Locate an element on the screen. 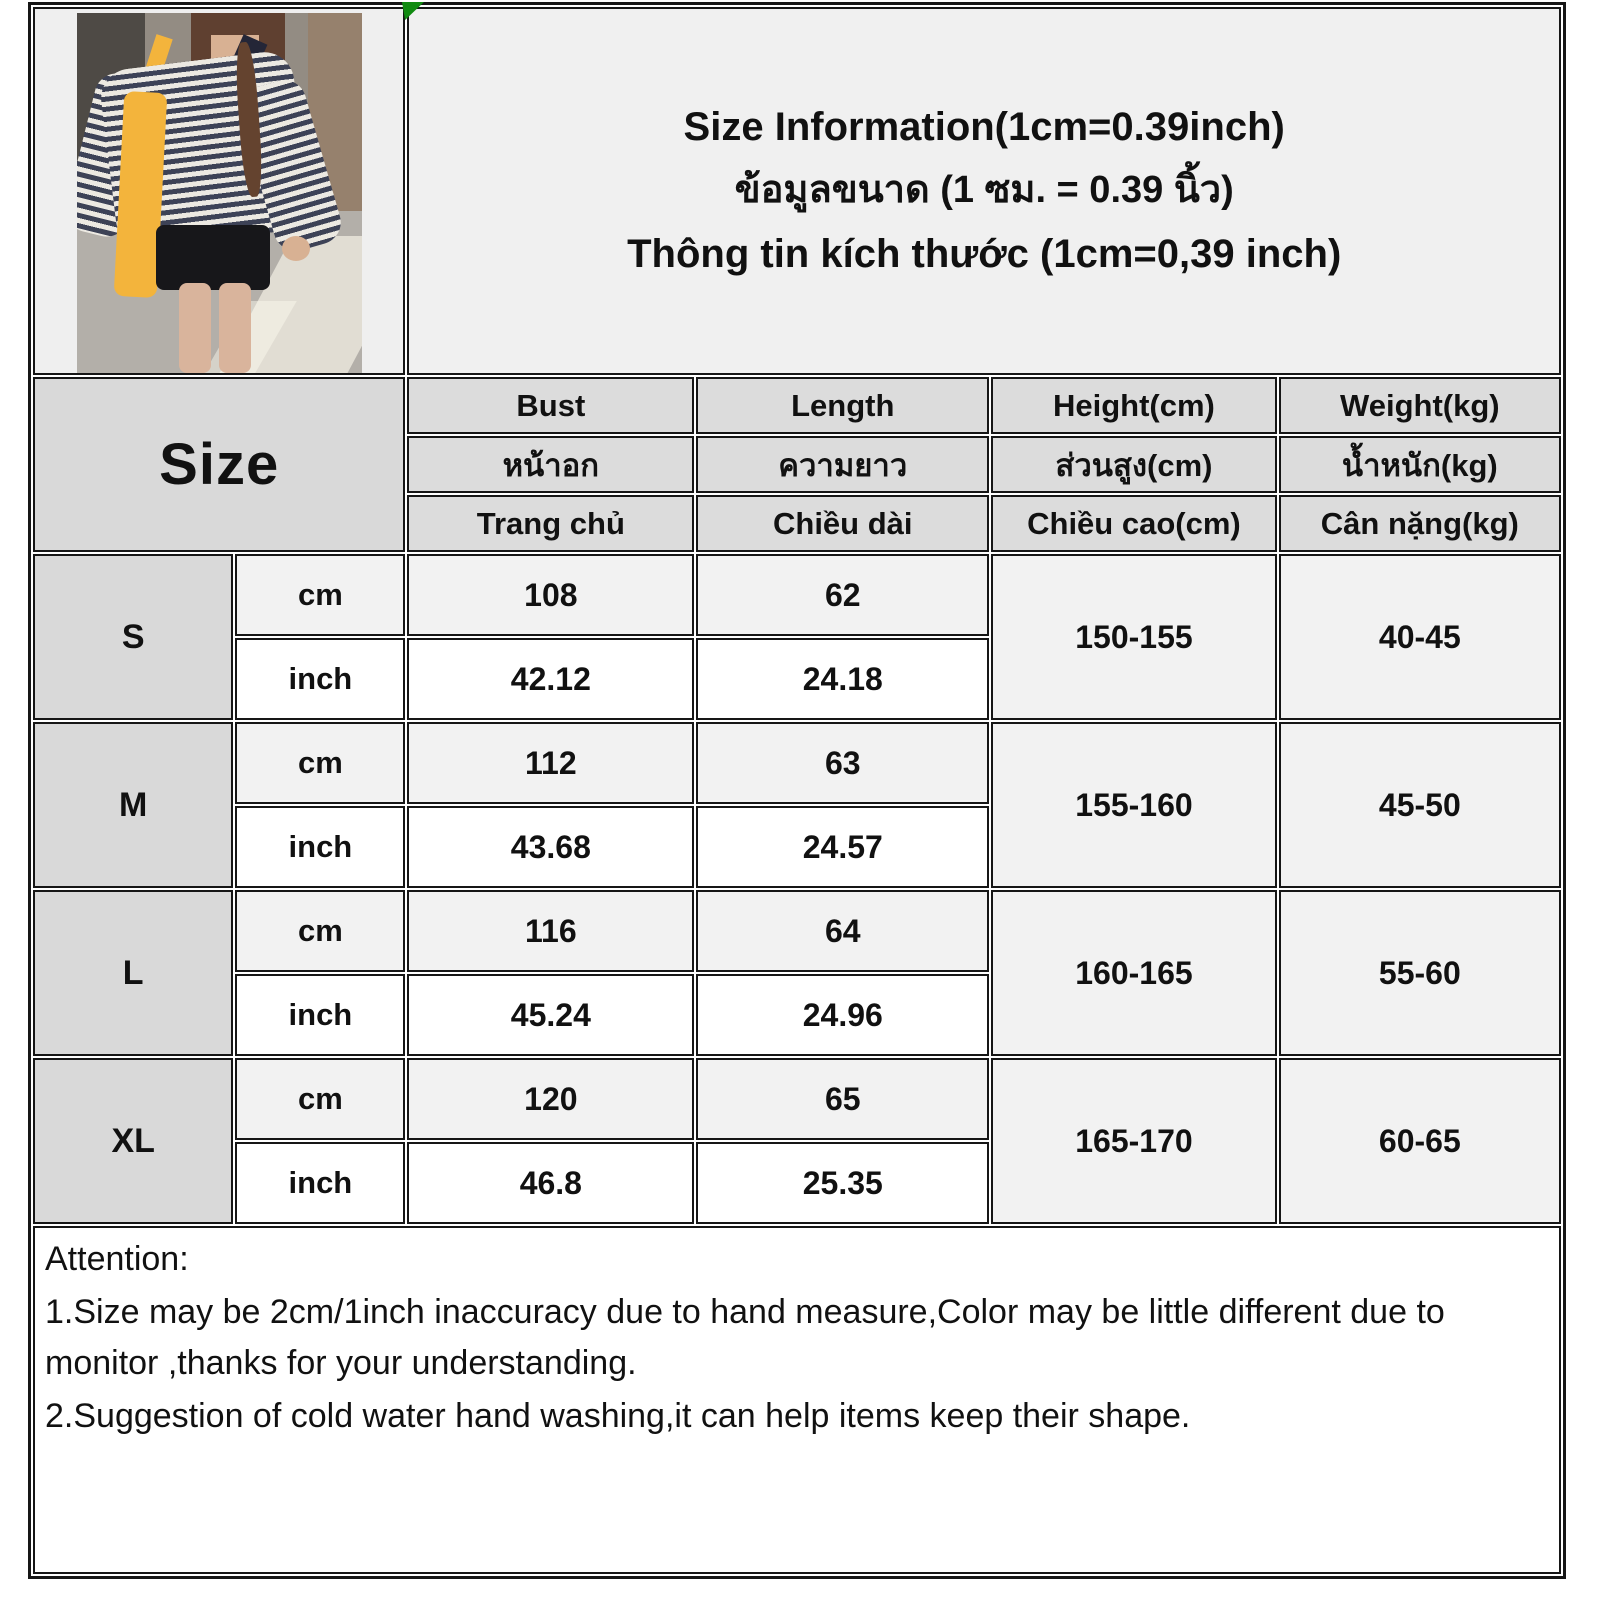 Image resolution: width=1600 pixels, height=1602 pixels. size-label-l: L is located at coordinates (133, 973).